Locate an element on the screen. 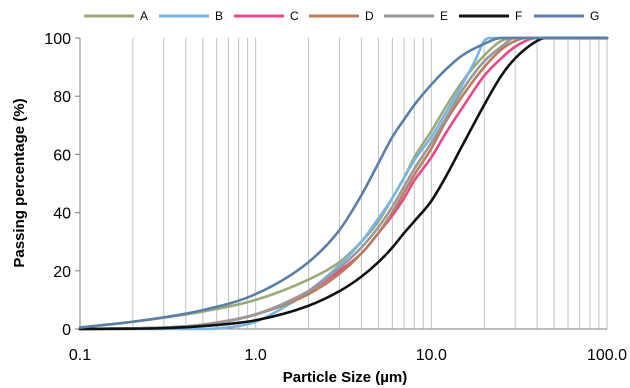  legend-label-a: A is located at coordinates (144, 16).